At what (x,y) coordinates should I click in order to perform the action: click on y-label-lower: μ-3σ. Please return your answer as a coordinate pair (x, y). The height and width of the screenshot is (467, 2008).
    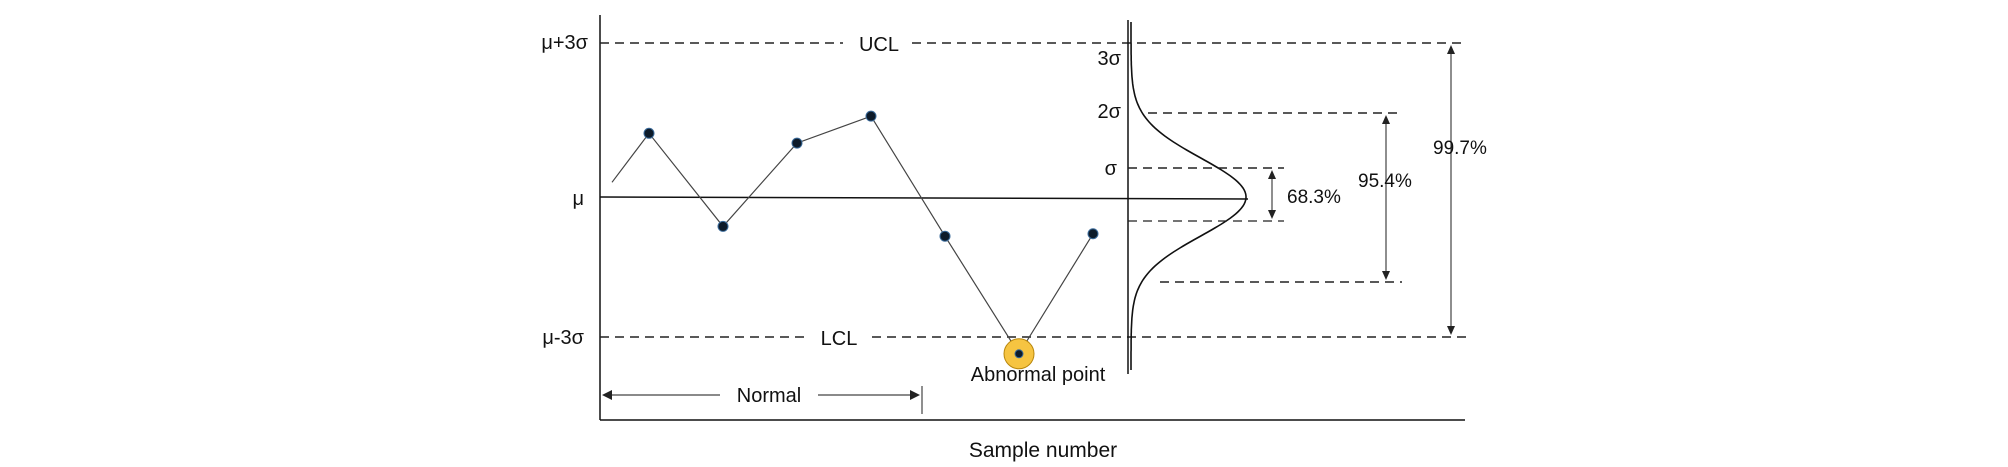
    Looking at the image, I should click on (563, 338).